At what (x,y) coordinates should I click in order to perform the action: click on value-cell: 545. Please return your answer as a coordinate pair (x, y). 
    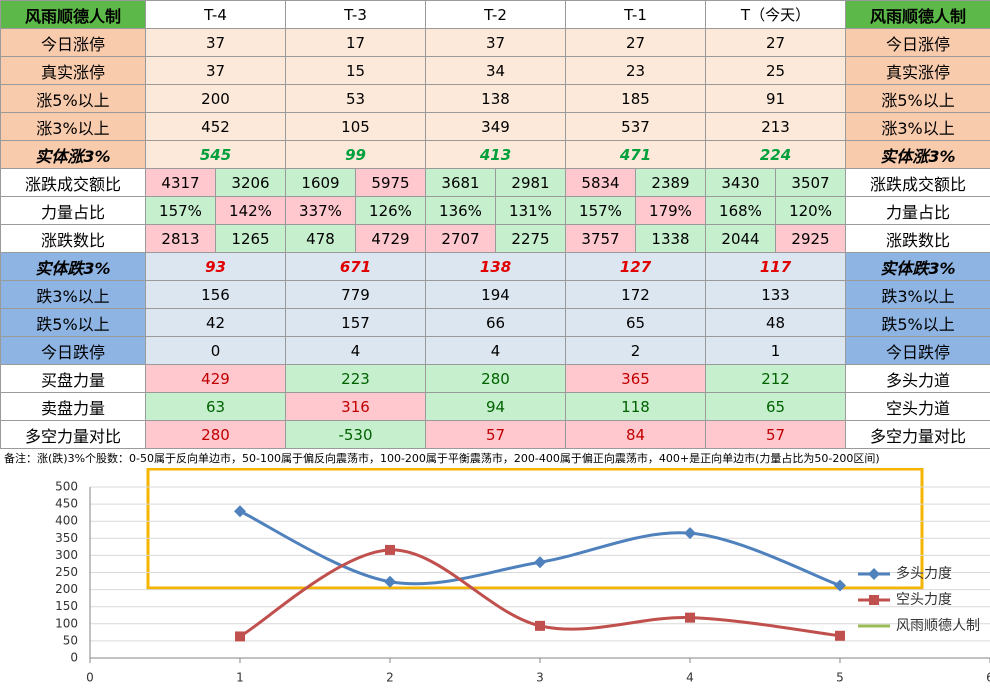
    Looking at the image, I should click on (215, 154).